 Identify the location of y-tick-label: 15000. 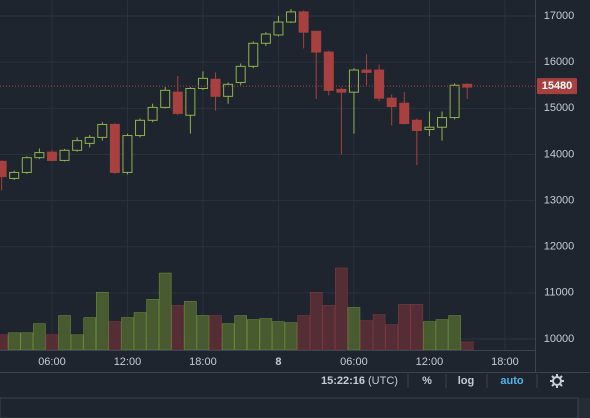
(559, 108).